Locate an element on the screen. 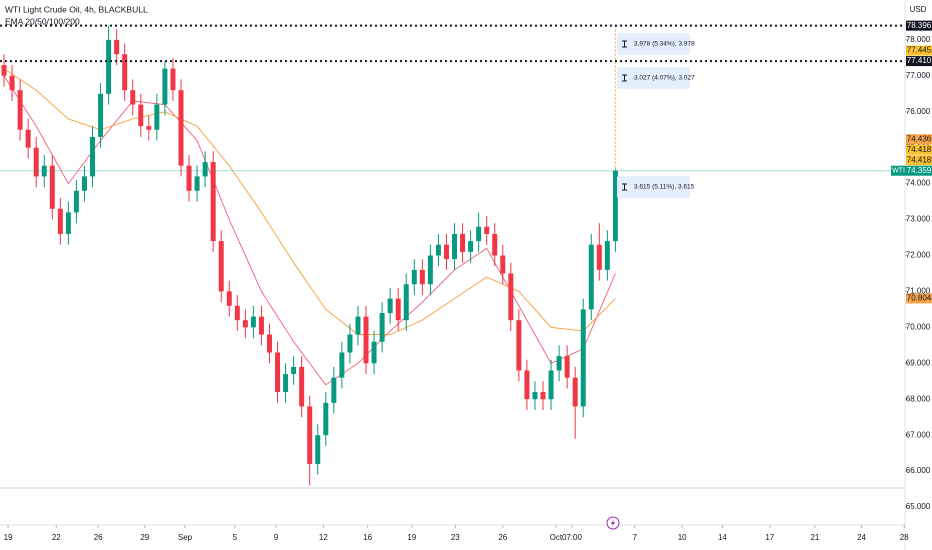  x-tick-label: 22 is located at coordinates (56, 537).